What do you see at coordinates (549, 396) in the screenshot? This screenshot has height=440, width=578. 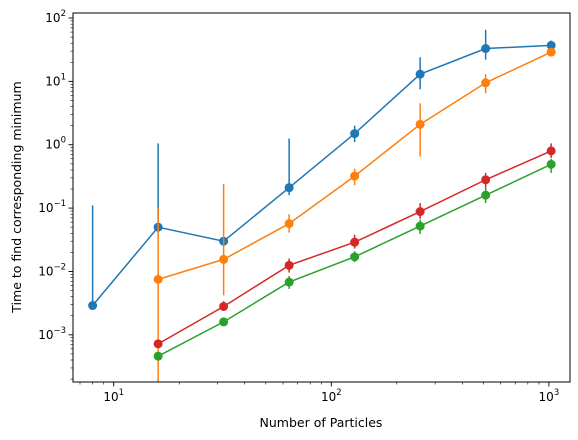 I see `x-tick-label: 10³` at bounding box center [549, 396].